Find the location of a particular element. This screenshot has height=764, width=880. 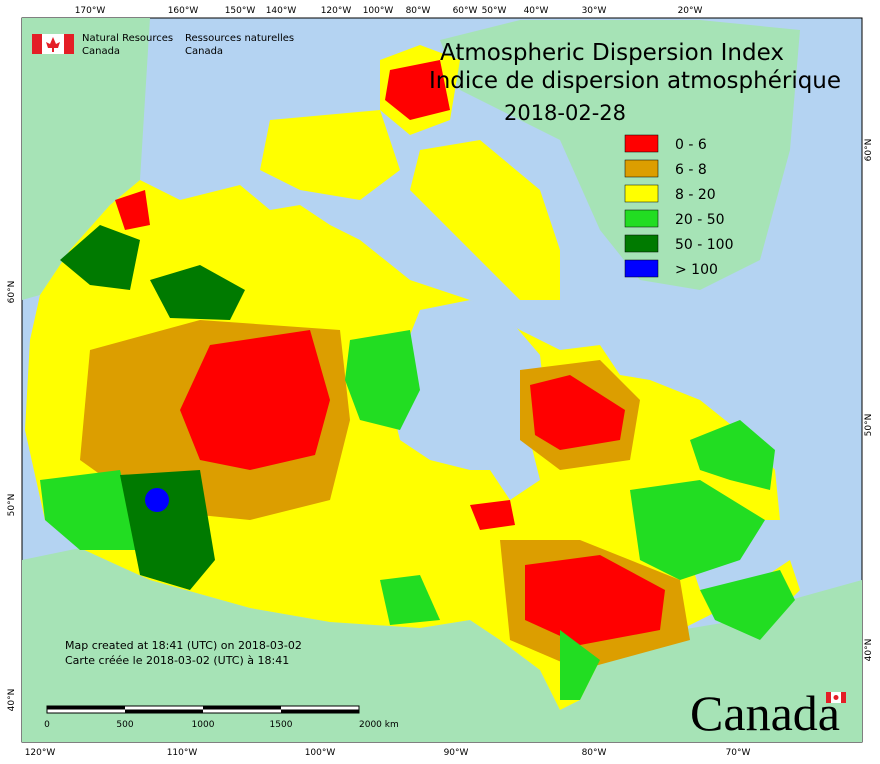

scale-label: 1000 is located at coordinates (203, 725).